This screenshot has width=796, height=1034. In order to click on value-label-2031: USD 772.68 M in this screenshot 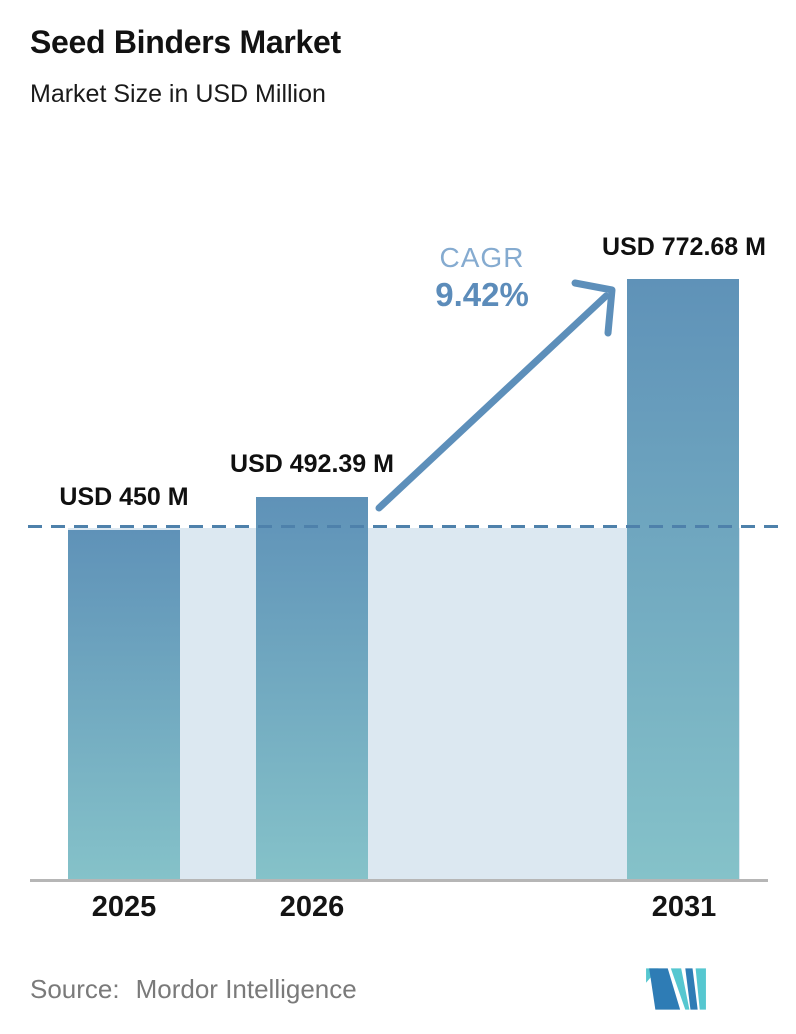, I will do `click(684, 247)`.